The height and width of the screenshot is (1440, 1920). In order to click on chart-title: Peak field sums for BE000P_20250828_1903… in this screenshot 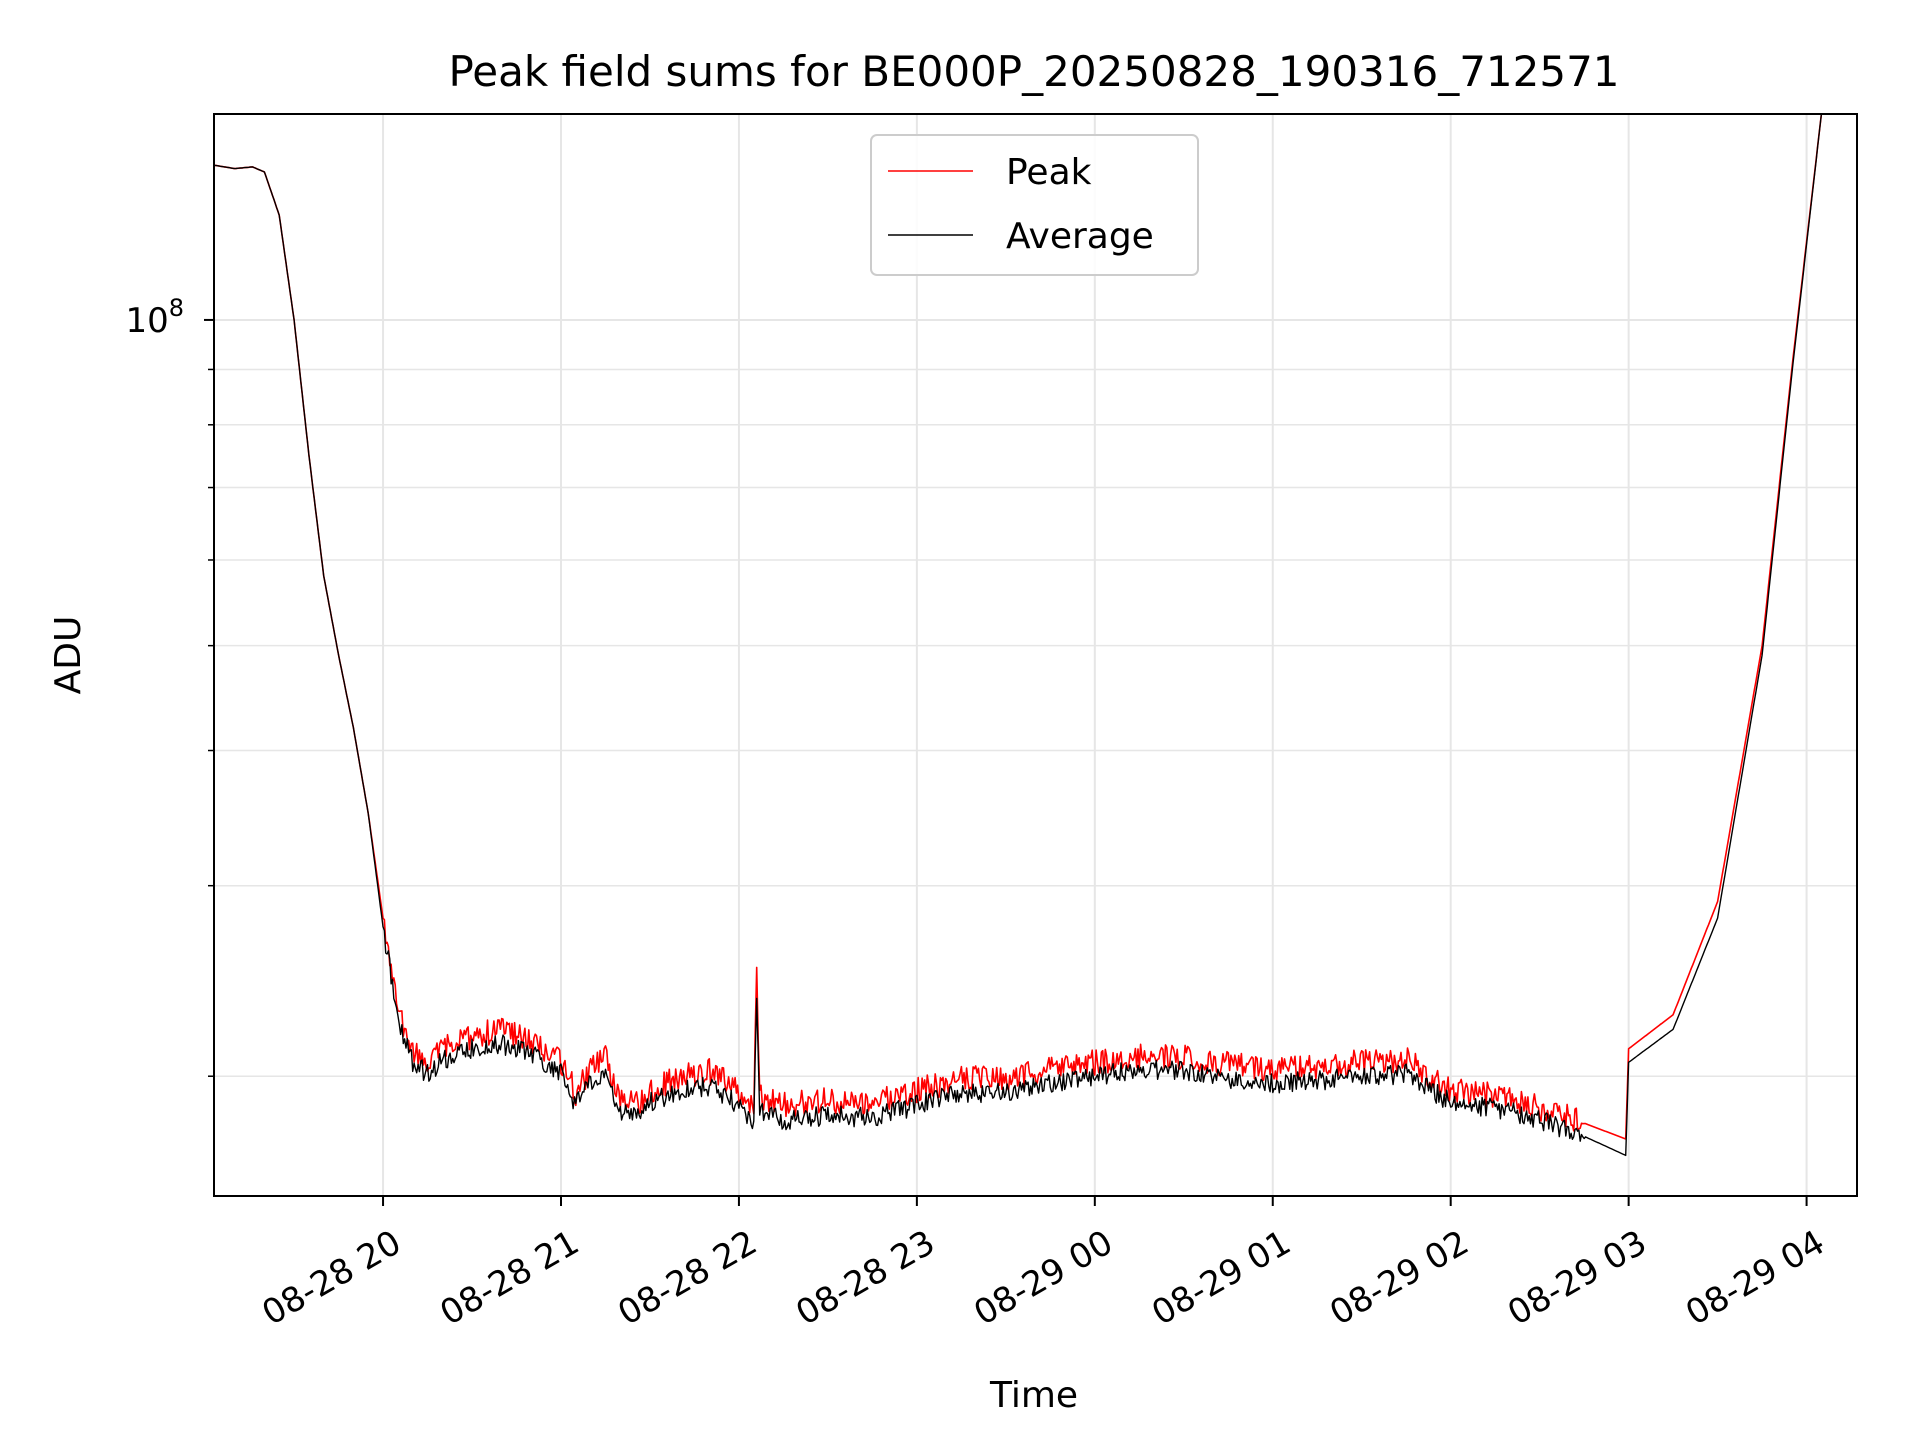, I will do `click(1033, 71)`.